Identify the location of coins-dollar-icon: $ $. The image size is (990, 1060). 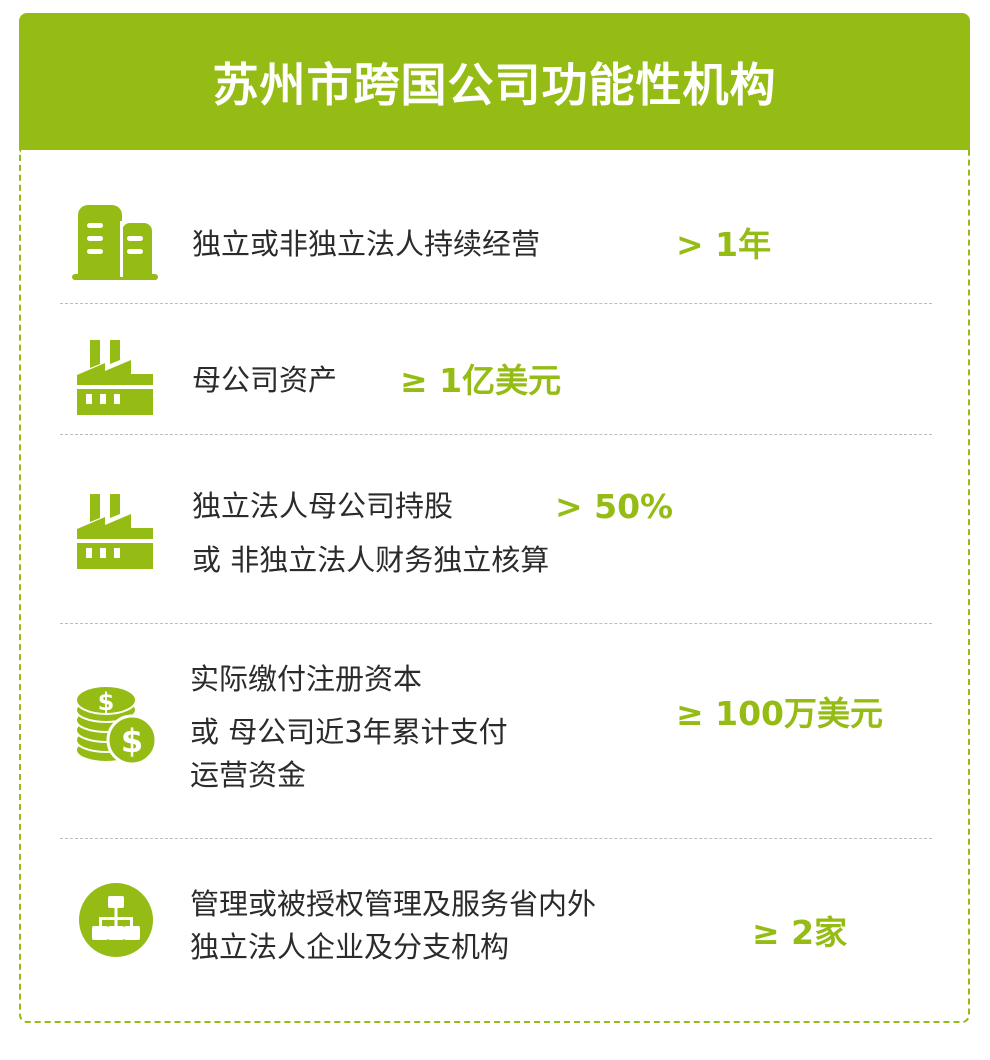
(116, 725).